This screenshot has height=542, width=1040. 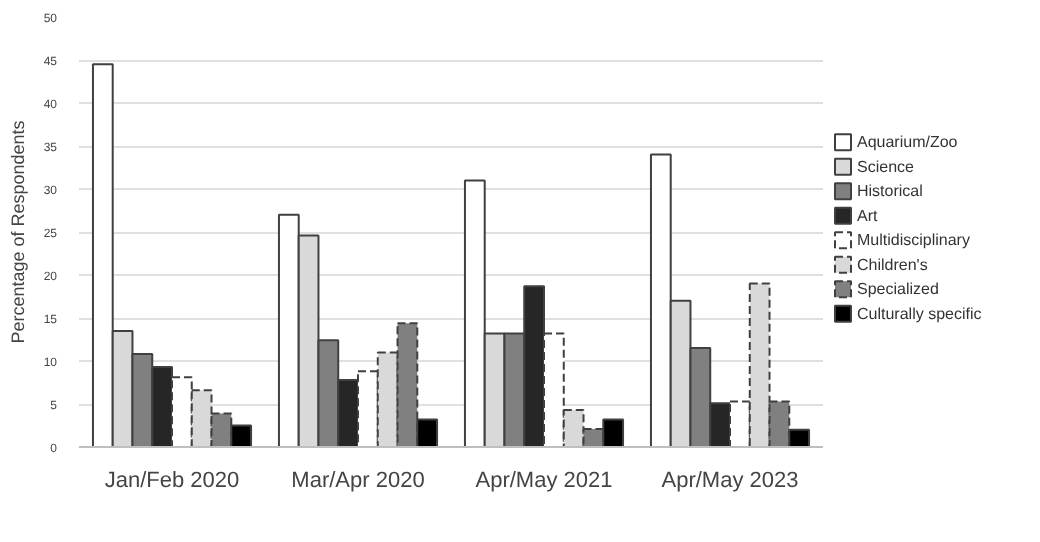 What do you see at coordinates (913, 240) in the screenshot?
I see `legend-label: Multidisciplinary` at bounding box center [913, 240].